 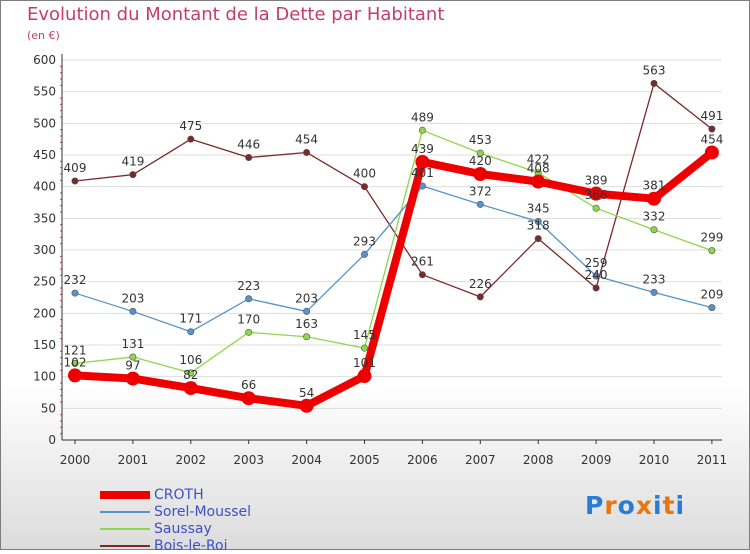 I want to click on data-label: 489, so click(x=422, y=117).